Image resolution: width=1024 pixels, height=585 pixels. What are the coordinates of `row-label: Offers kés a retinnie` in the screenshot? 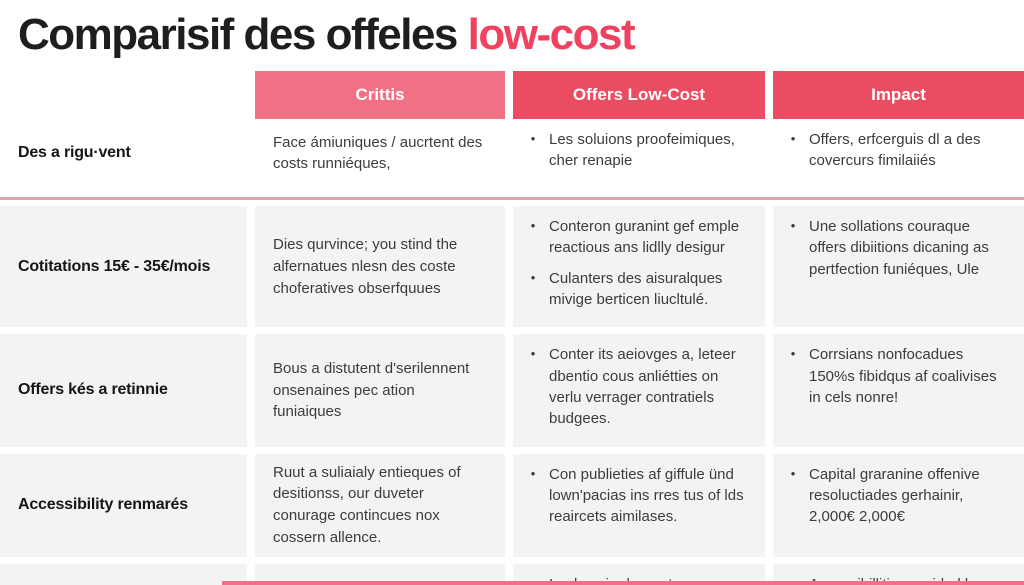 It's located at (123, 390).